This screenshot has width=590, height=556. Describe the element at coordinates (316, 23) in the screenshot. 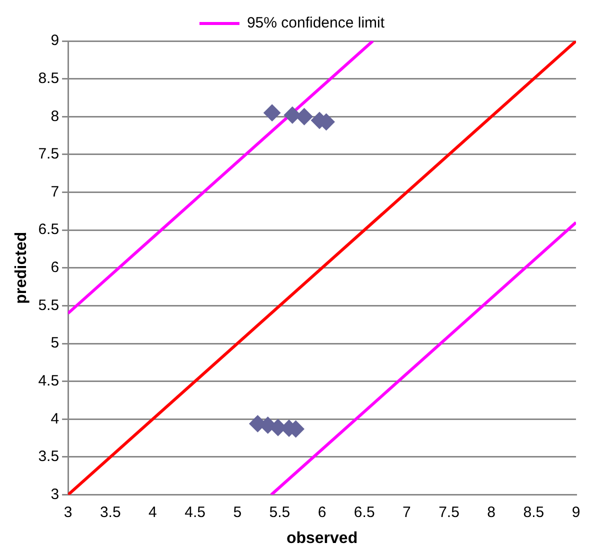

I see `legend-label: 95% confidence limit` at that location.